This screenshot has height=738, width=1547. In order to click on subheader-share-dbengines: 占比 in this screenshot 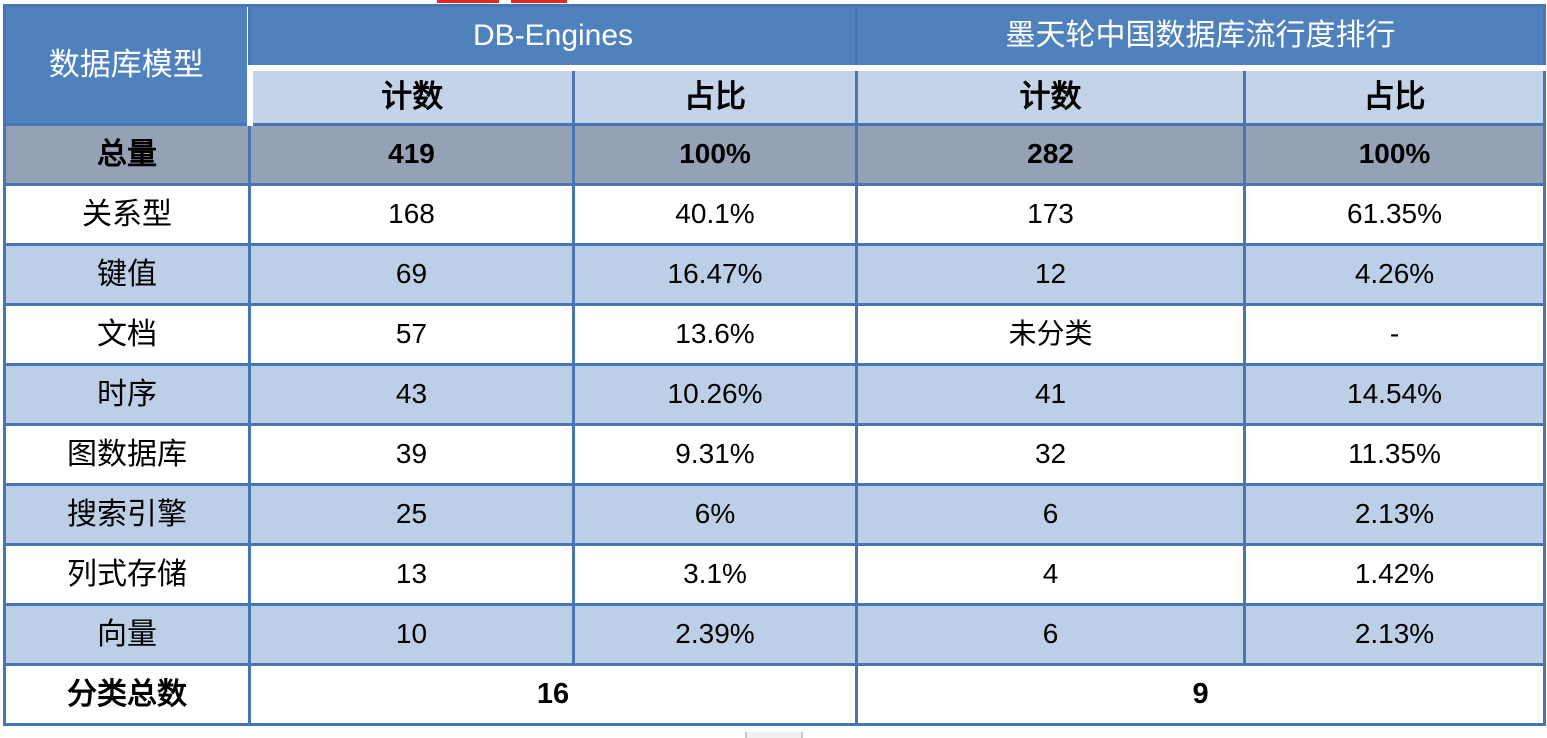, I will do `click(715, 96)`.